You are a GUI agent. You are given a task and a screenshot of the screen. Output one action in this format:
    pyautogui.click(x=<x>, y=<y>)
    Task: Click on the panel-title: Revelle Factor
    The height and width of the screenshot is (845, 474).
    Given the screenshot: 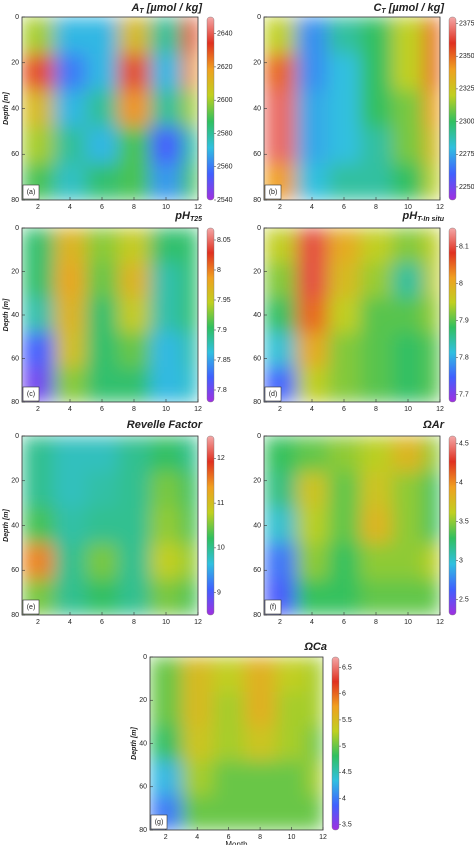 What is the action you would take?
    pyautogui.click(x=165, y=425)
    